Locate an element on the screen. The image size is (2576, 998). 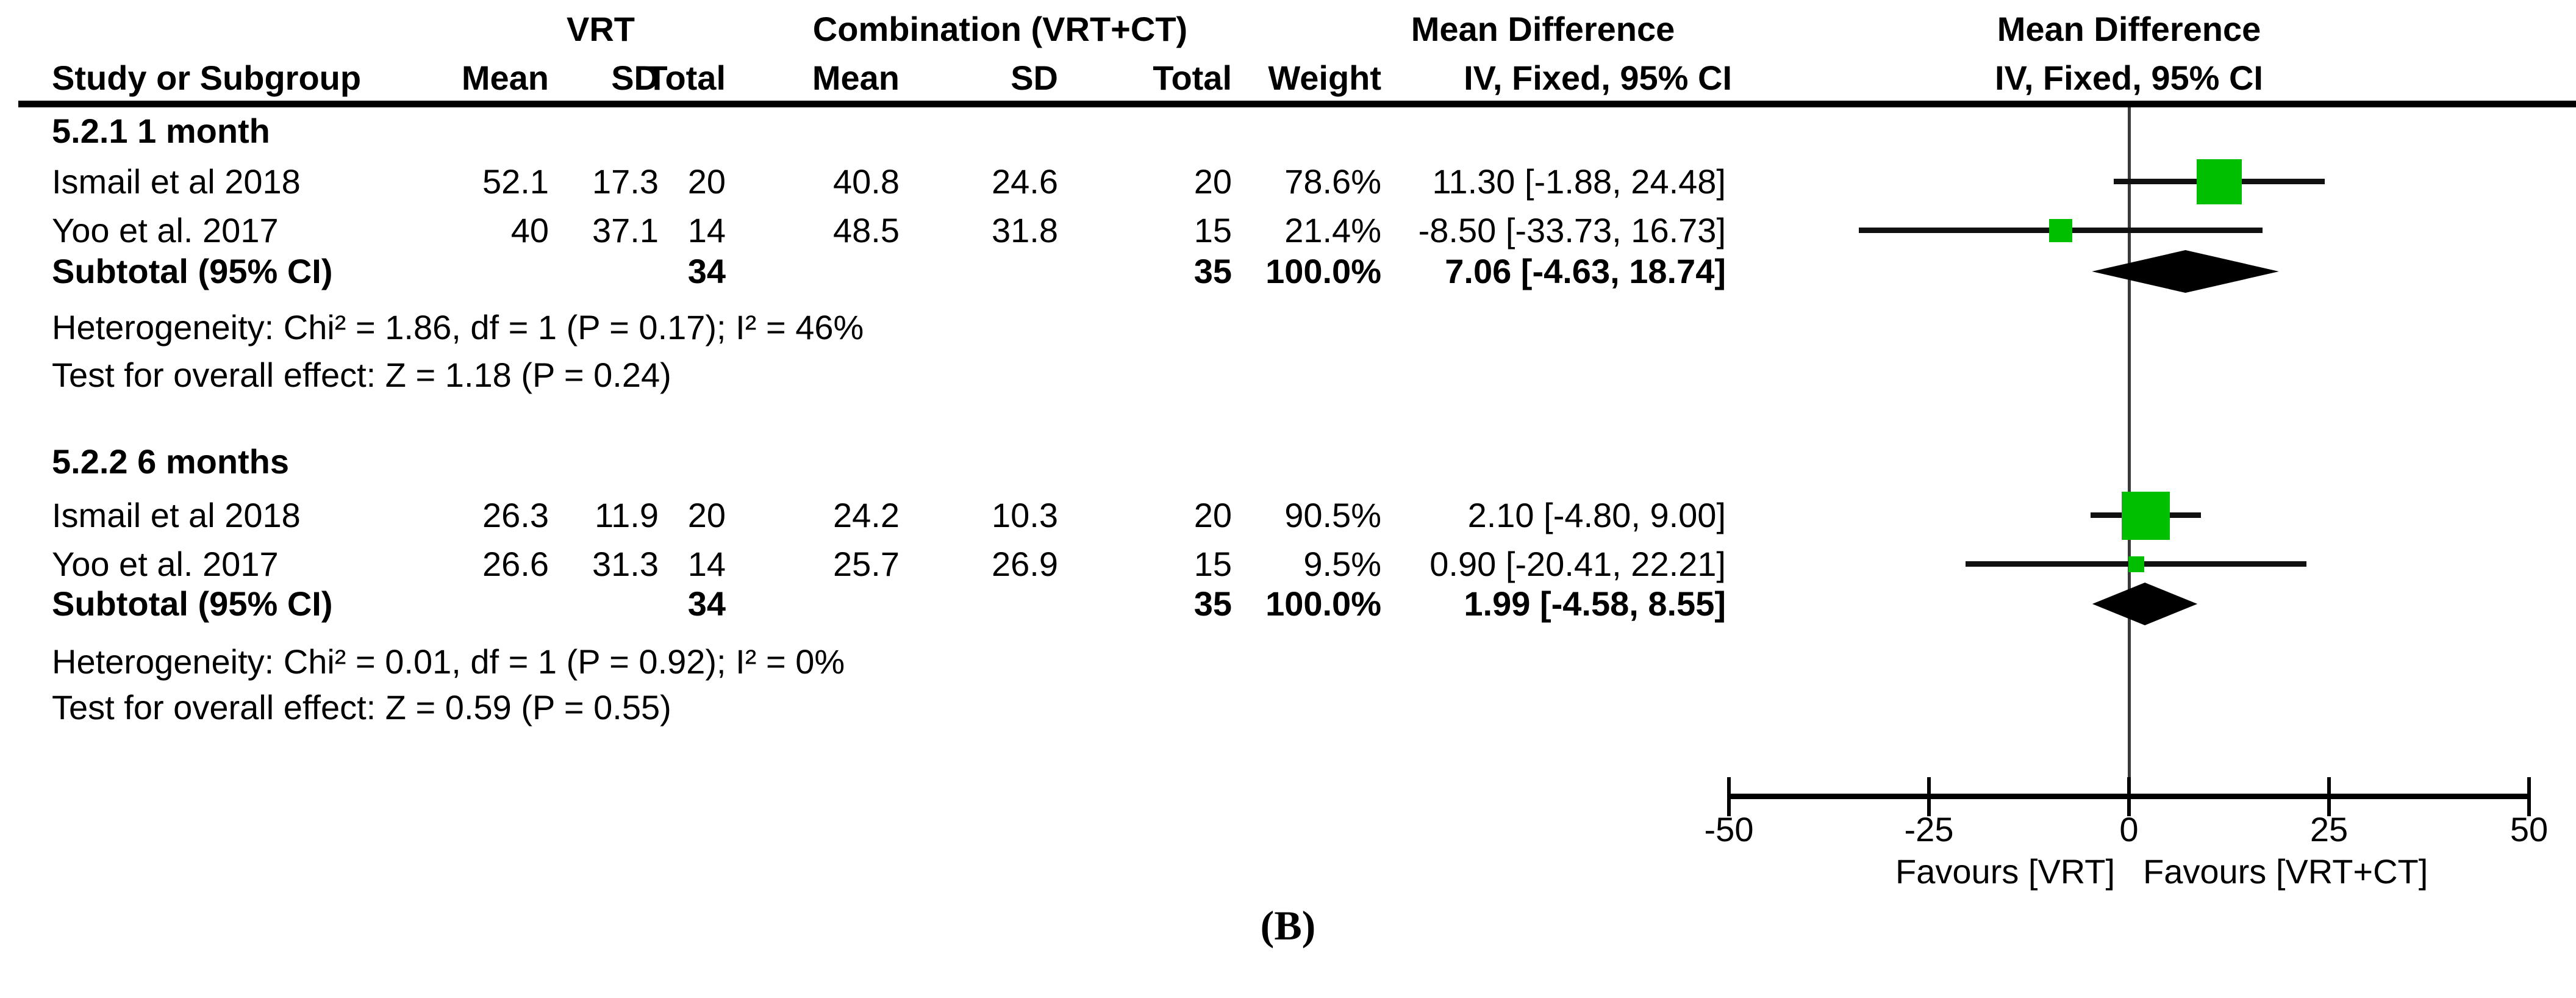
zero-reference-line is located at coordinates (2129, 451).